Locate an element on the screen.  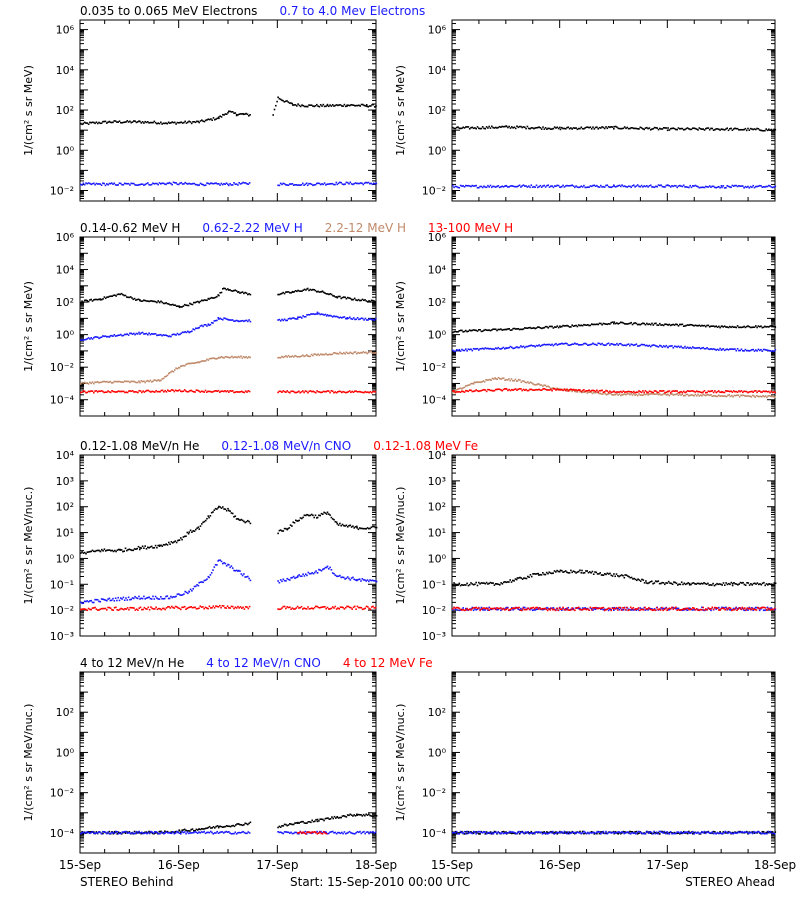
series-blue is located at coordinates (614, 186).